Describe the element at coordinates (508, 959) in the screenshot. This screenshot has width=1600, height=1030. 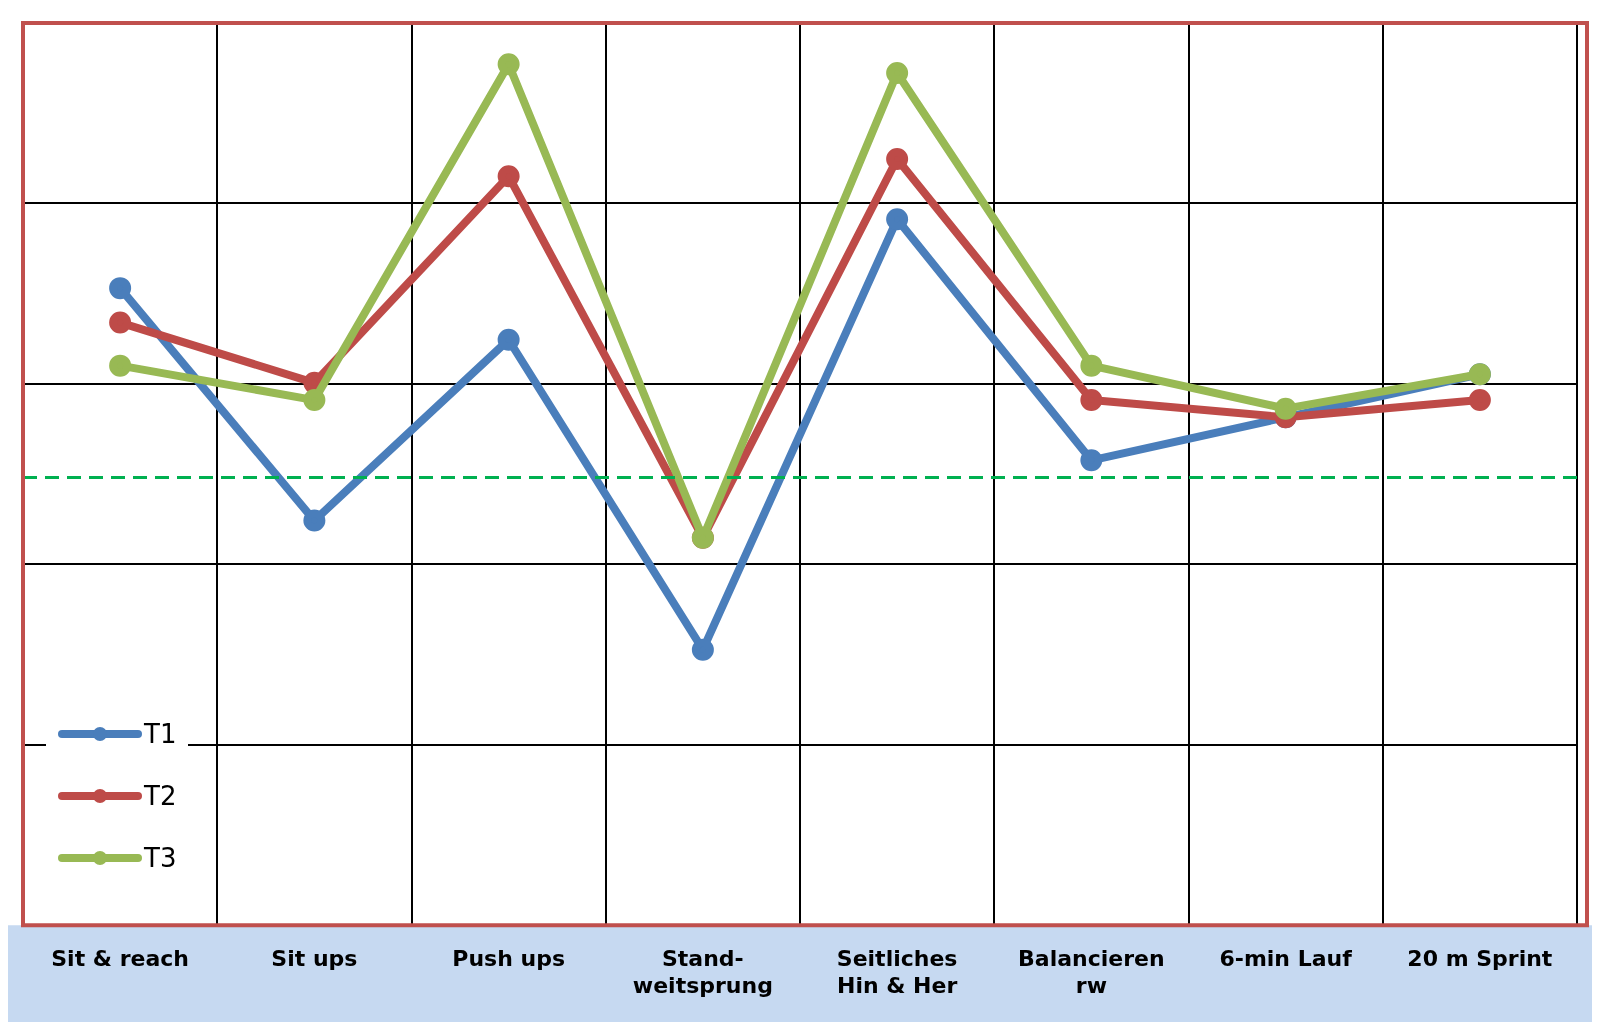
I see `x-tick-label: Push ups` at that location.